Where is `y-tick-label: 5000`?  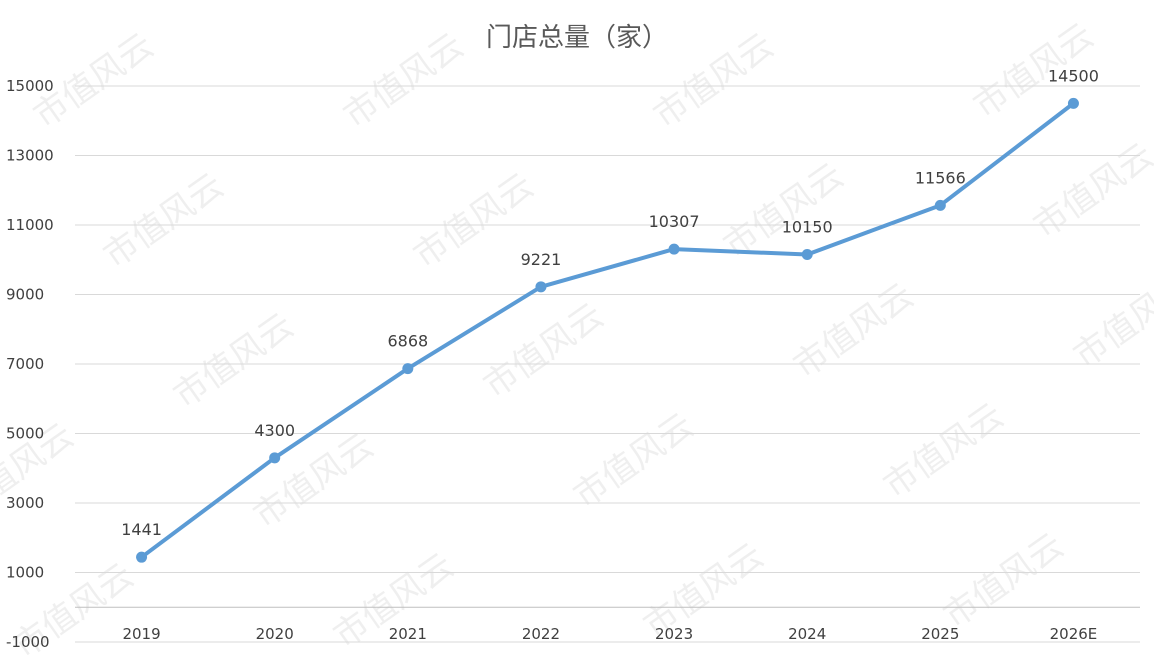 y-tick-label: 5000 is located at coordinates (25, 434).